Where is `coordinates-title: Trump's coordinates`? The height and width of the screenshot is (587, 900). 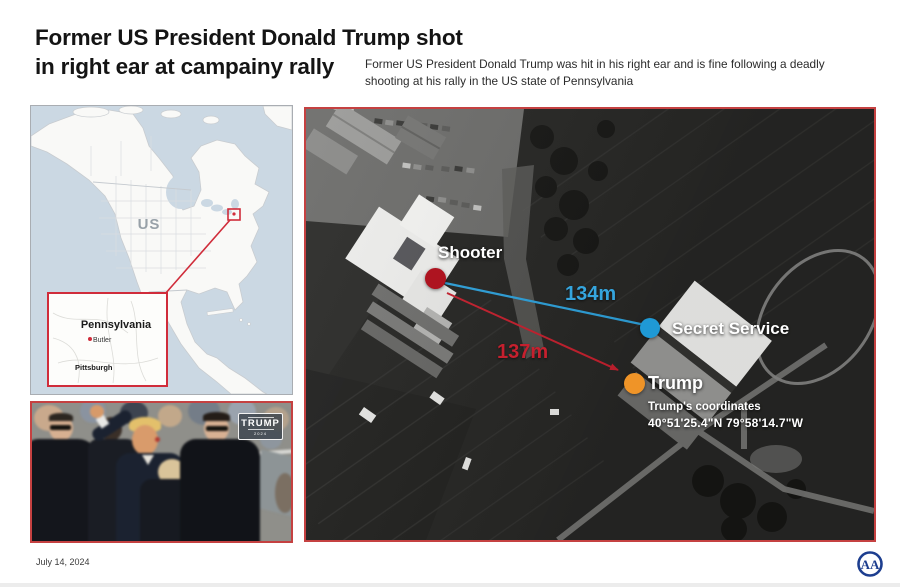
coordinates-title: Trump's coordinates is located at coordinates (704, 407).